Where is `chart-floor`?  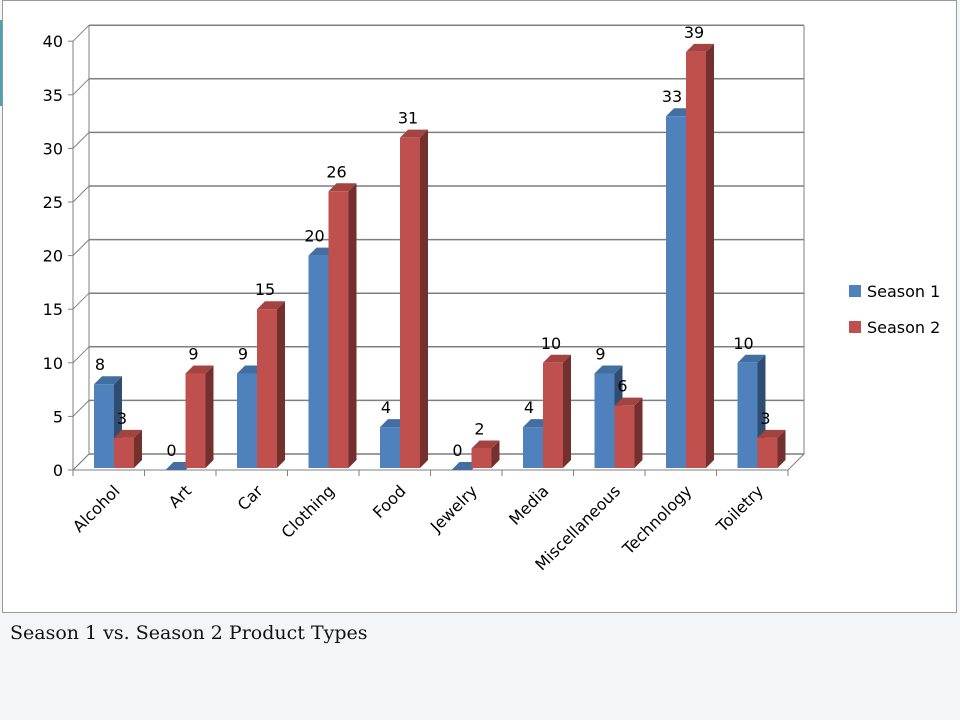
chart-floor is located at coordinates (438, 462).